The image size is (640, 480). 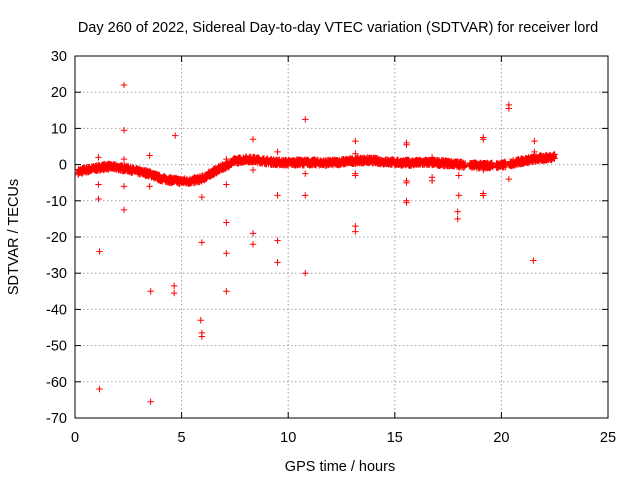 What do you see at coordinates (59, 129) in the screenshot?
I see `y-tick-label: 10` at bounding box center [59, 129].